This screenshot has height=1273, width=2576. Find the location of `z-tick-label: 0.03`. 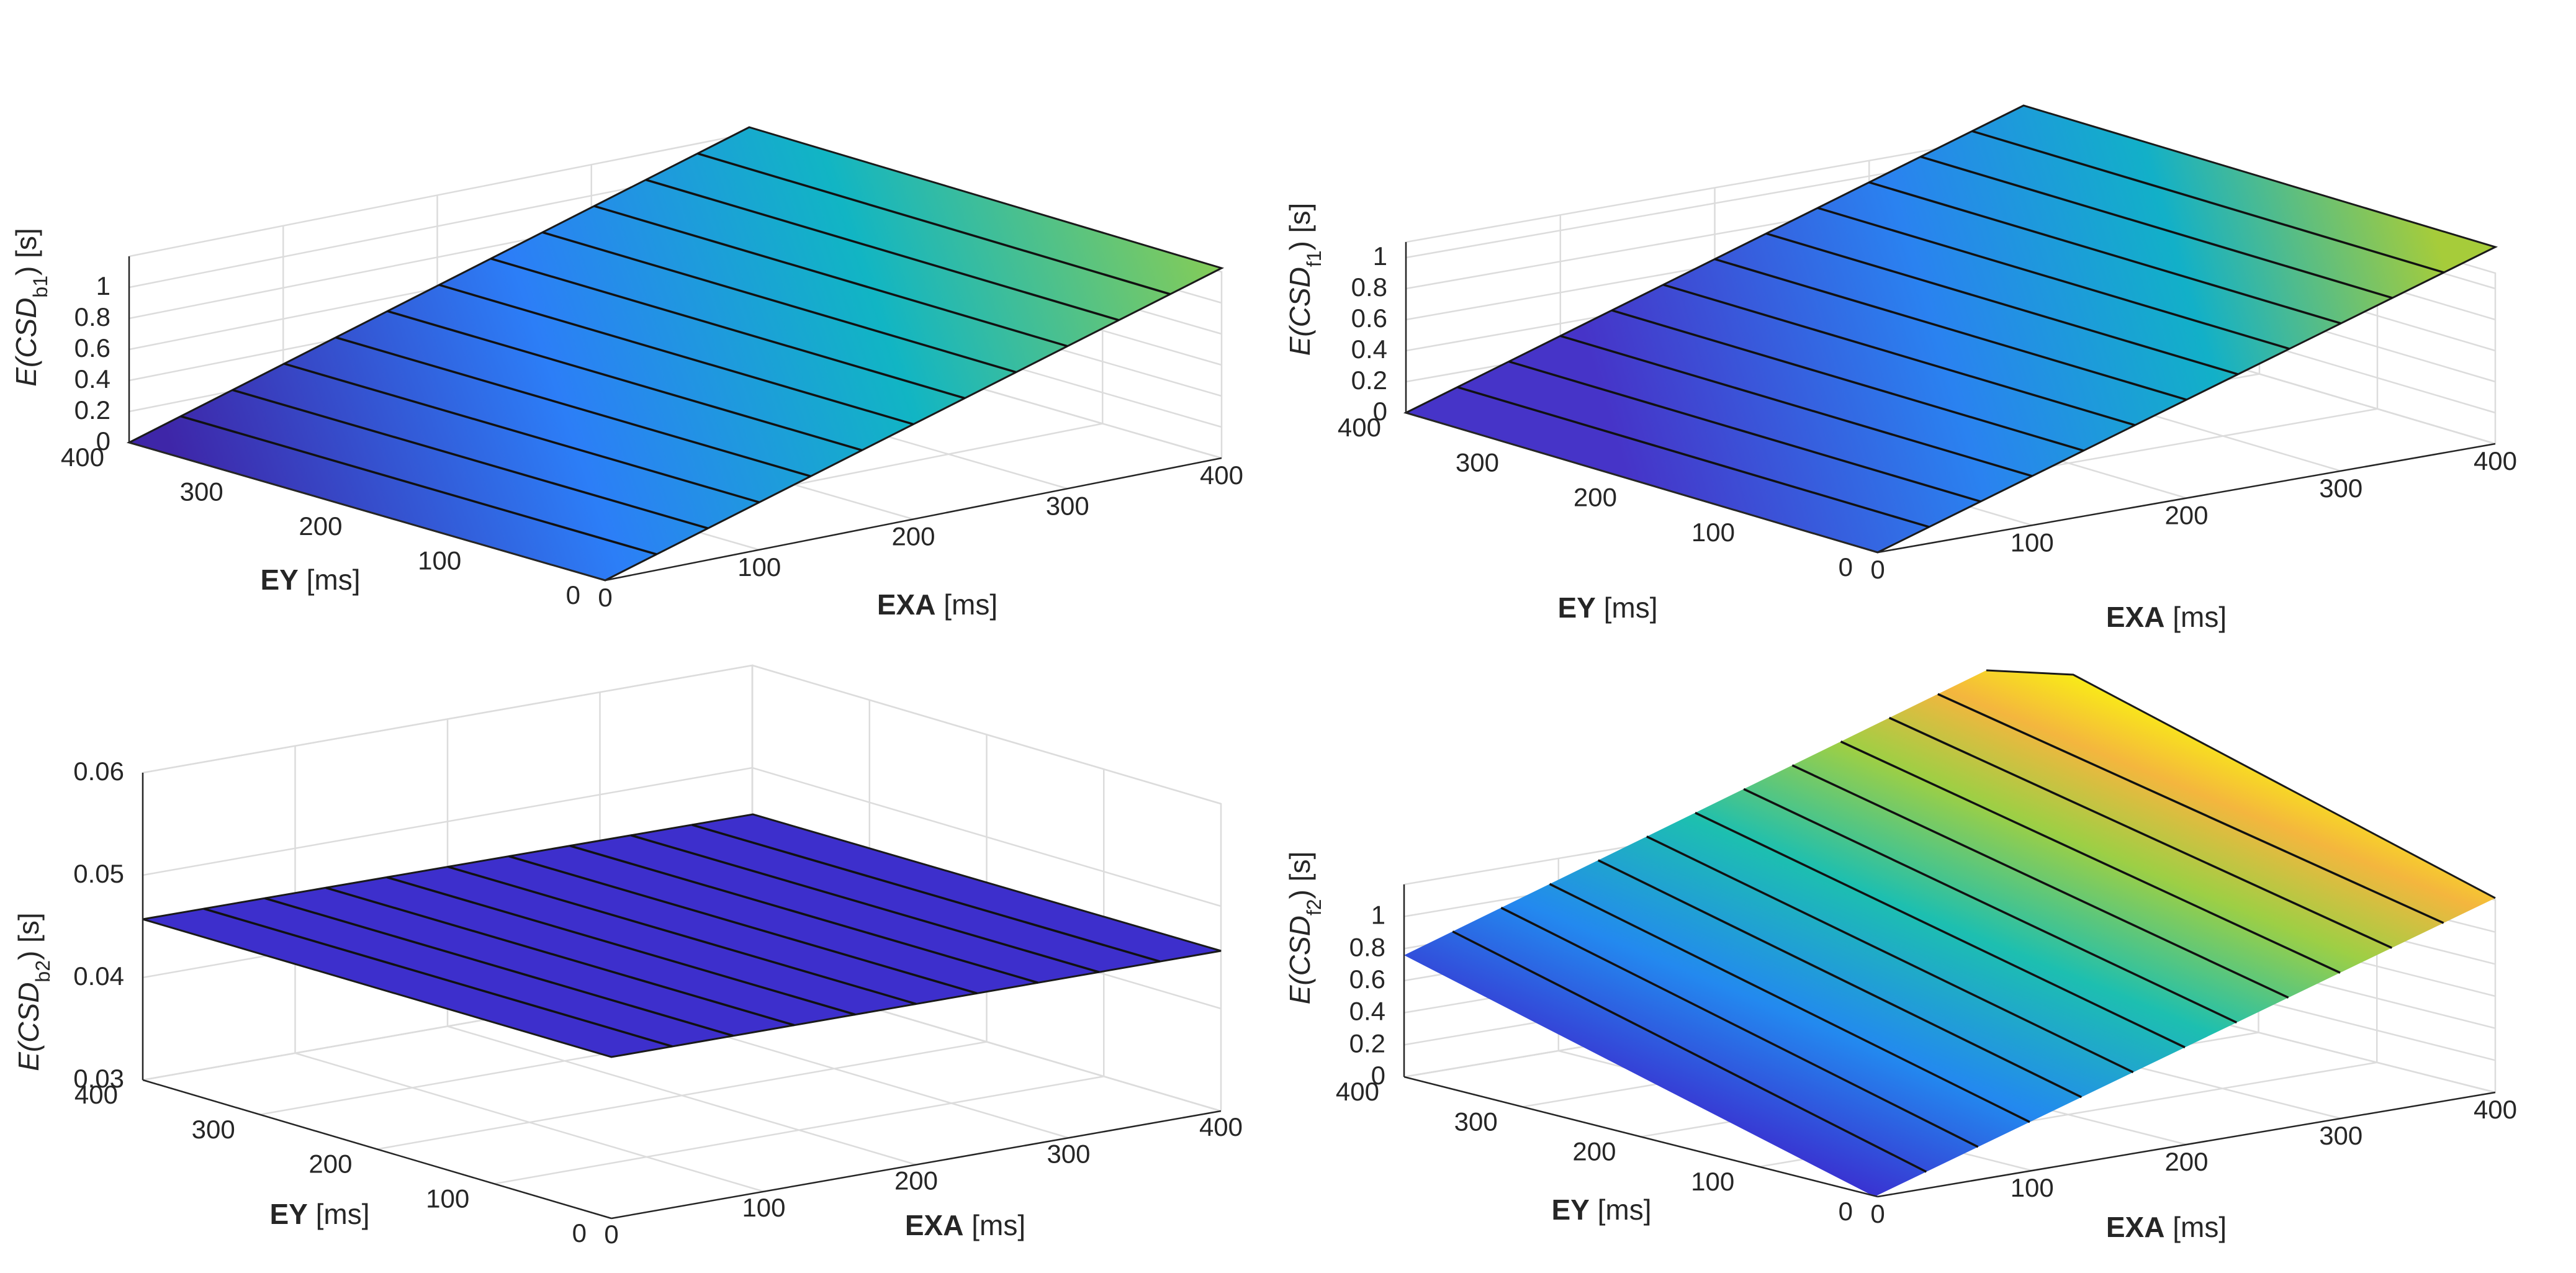

z-tick-label: 0.03 is located at coordinates (98, 1078).